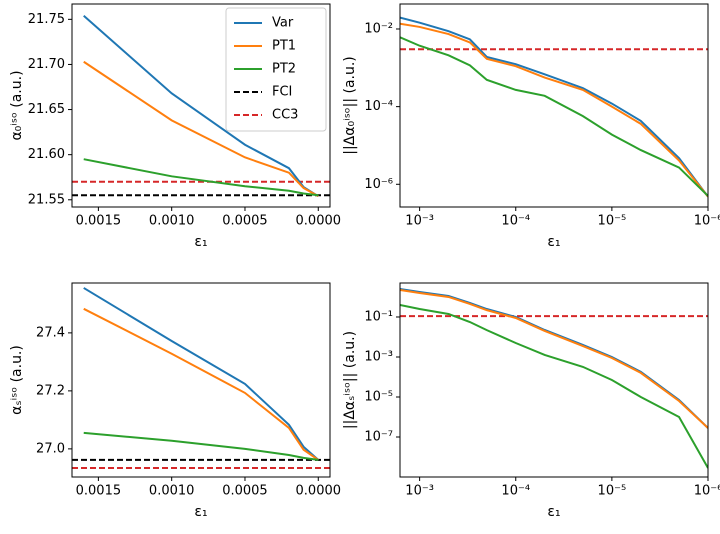  I want to click on y-tick-label: 10⁻², so click(378, 28).